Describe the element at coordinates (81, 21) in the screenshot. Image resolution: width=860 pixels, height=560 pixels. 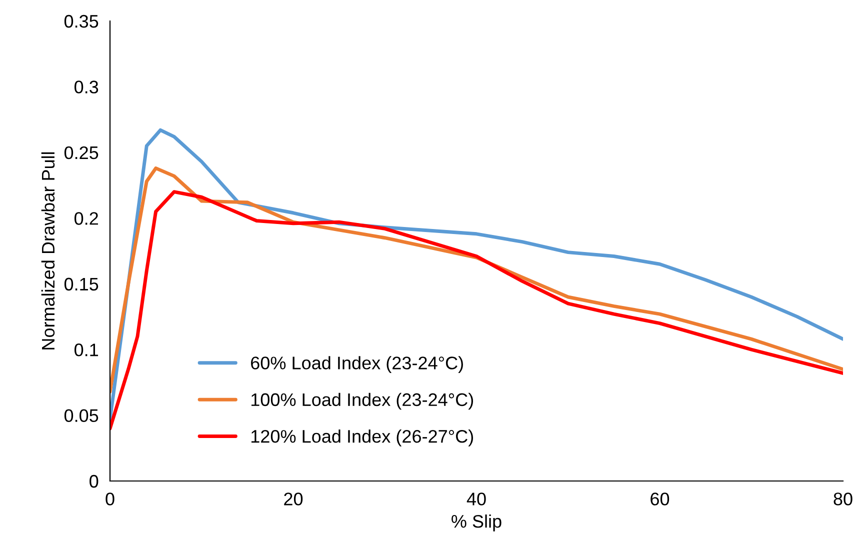
I see `y-tick-label: 0.35` at that location.